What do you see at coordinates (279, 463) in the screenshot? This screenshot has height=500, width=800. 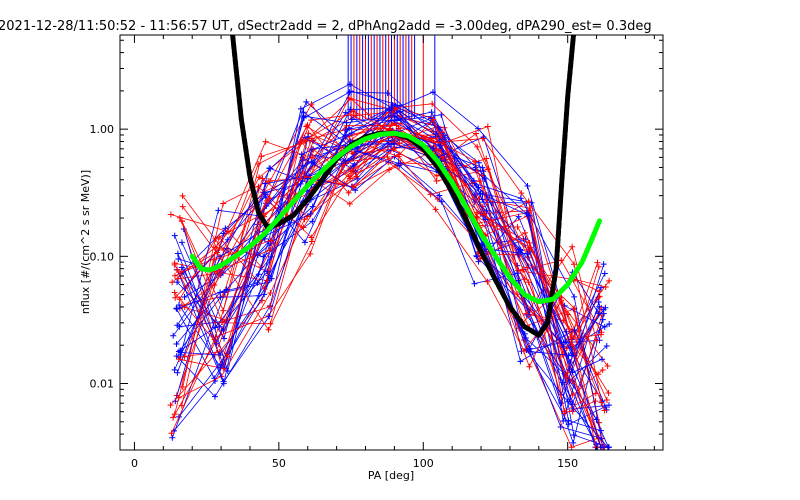 I see `x-tick-label: 50` at bounding box center [279, 463].